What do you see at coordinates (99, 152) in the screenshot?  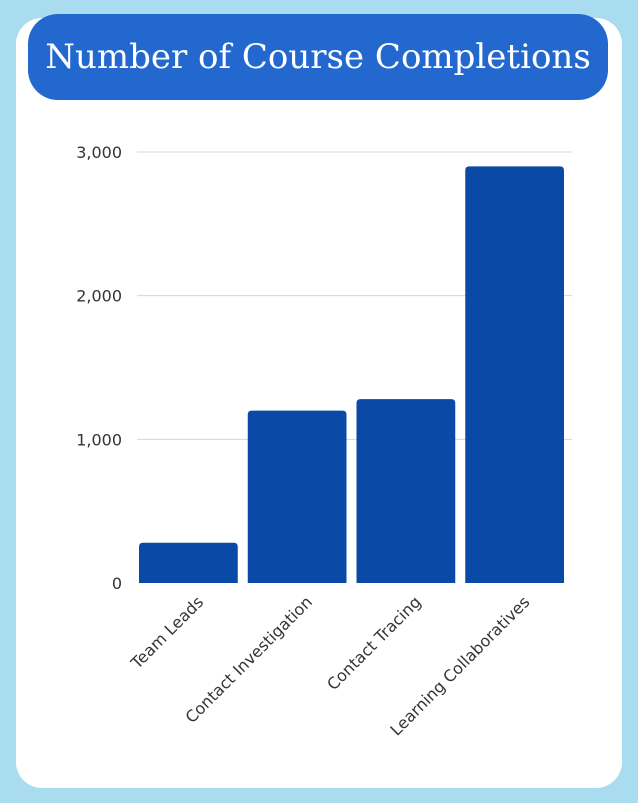 I see `y-tick-label: 3,000` at bounding box center [99, 152].